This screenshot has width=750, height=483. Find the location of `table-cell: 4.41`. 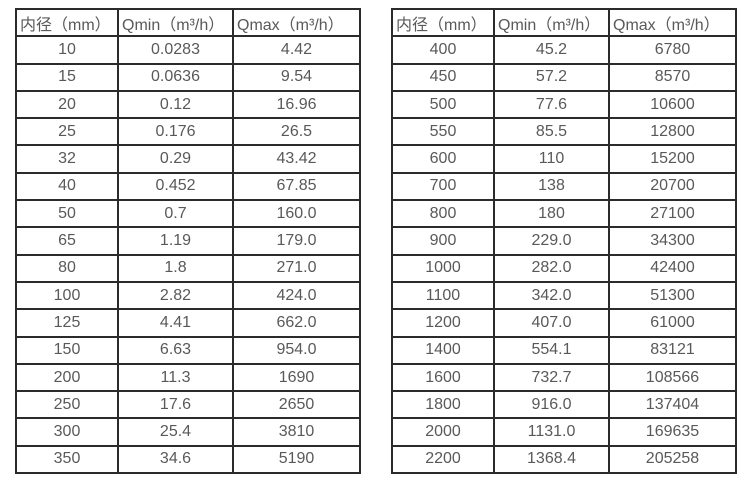

table-cell: 4.41 is located at coordinates (175, 323).